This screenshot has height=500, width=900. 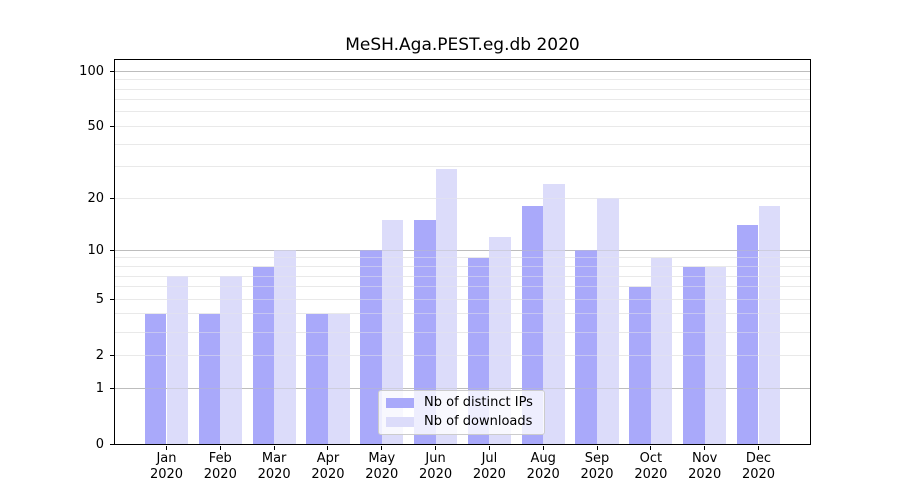 What do you see at coordinates (769, 325) in the screenshot?
I see `bar-downloads-dec` at bounding box center [769, 325].